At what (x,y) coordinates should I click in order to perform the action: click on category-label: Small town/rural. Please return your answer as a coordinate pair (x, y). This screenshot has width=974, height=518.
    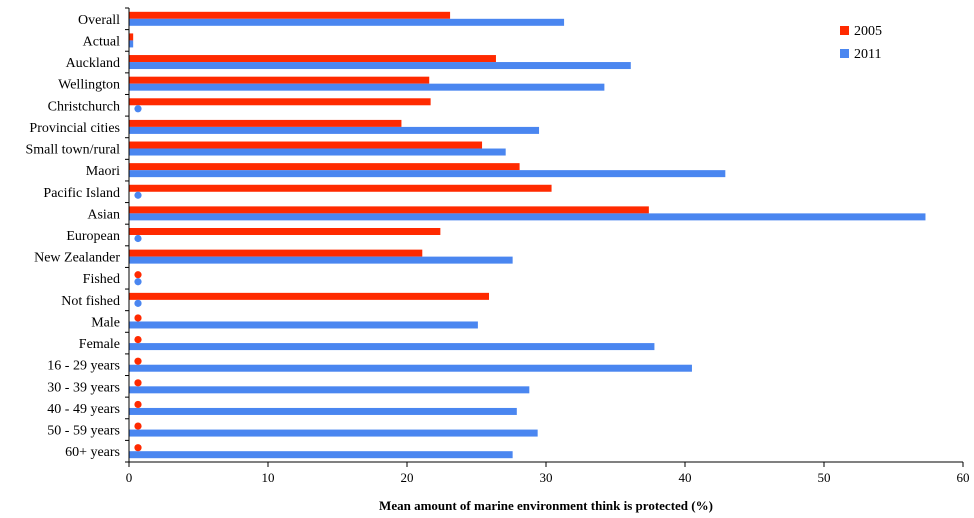
    Looking at the image, I should click on (73, 150).